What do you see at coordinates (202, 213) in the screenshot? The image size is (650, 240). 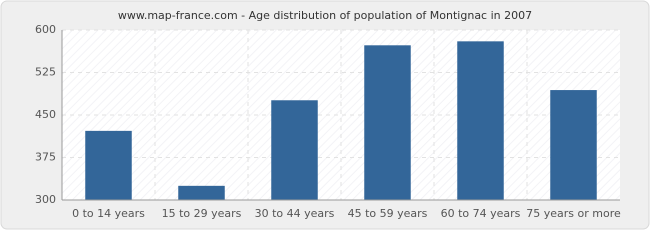 I see `x-tick-label: 15 to 29 years` at bounding box center [202, 213].